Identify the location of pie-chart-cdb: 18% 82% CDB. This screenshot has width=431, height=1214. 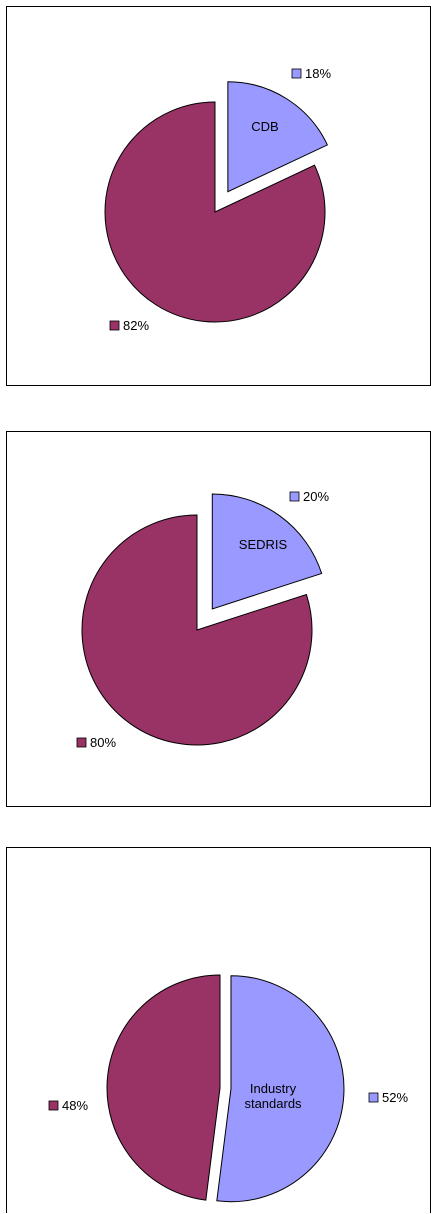
(217, 199).